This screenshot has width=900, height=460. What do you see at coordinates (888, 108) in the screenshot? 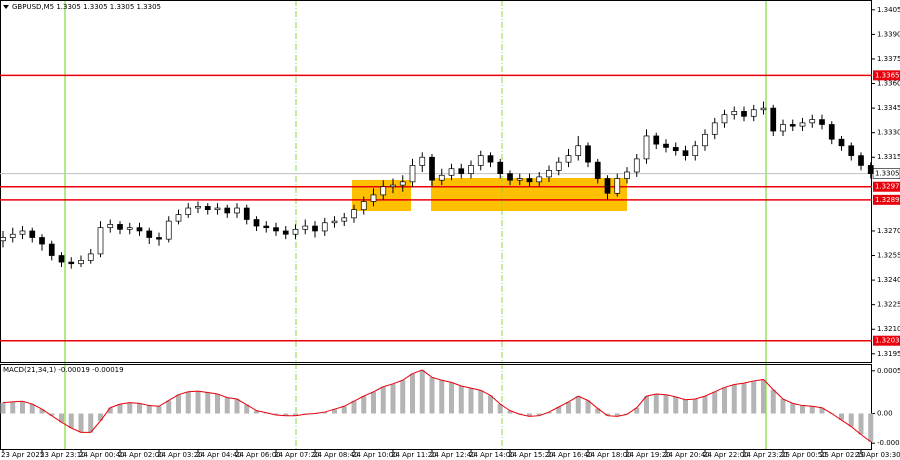
I see `y-tick-label: 1.3345` at bounding box center [888, 108].